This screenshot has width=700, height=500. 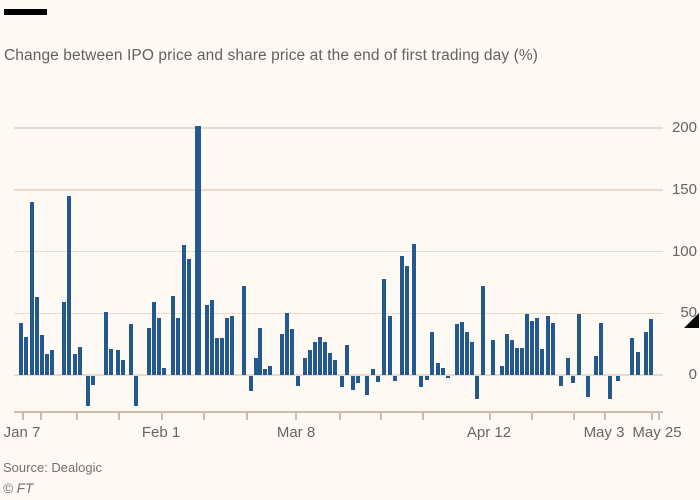 I want to click on ft-credit-label: © FT, so click(x=18, y=488).